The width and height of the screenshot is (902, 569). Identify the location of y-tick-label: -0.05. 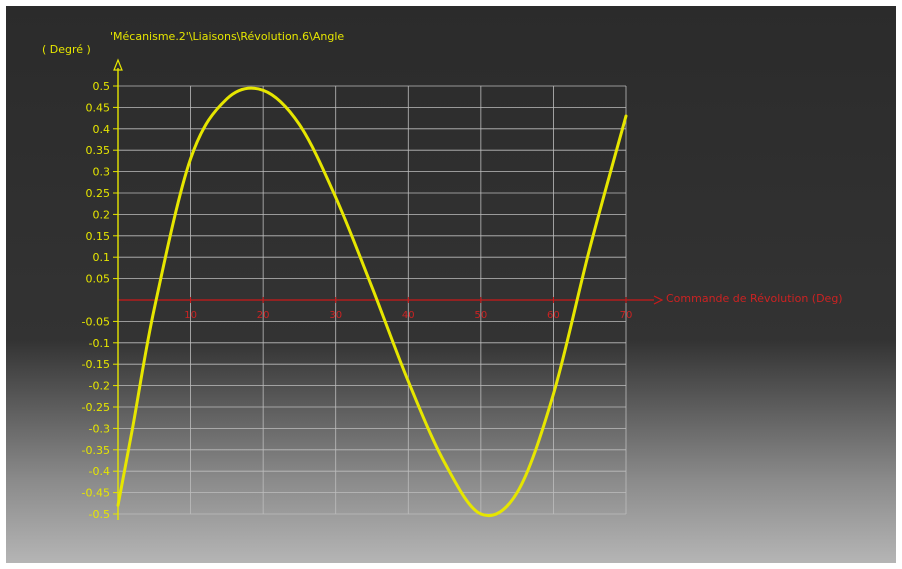
(96, 321).